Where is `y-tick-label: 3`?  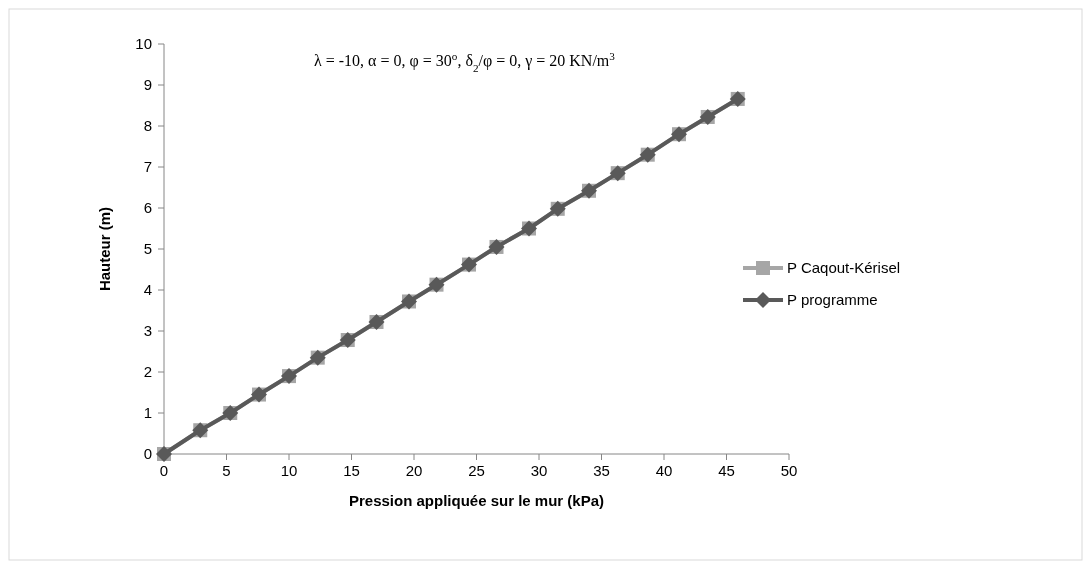
y-tick-label: 3 is located at coordinates (147, 330).